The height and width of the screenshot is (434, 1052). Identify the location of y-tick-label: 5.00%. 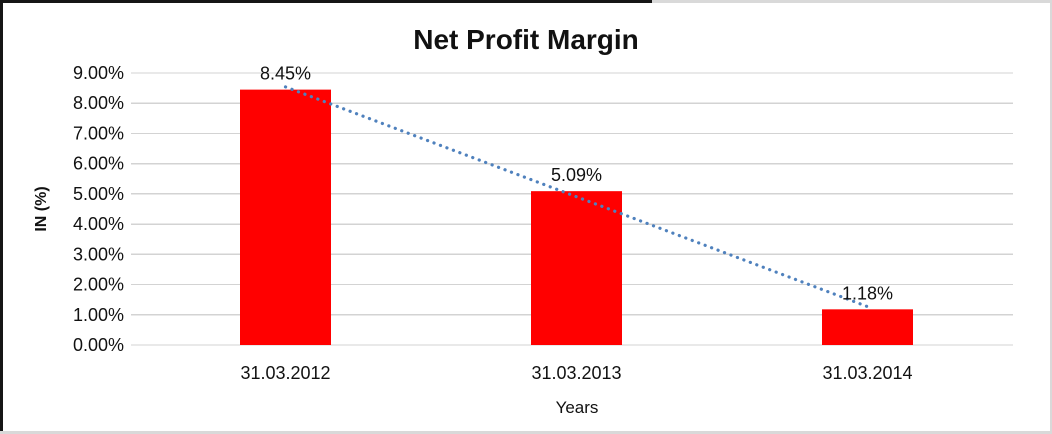
(98, 194).